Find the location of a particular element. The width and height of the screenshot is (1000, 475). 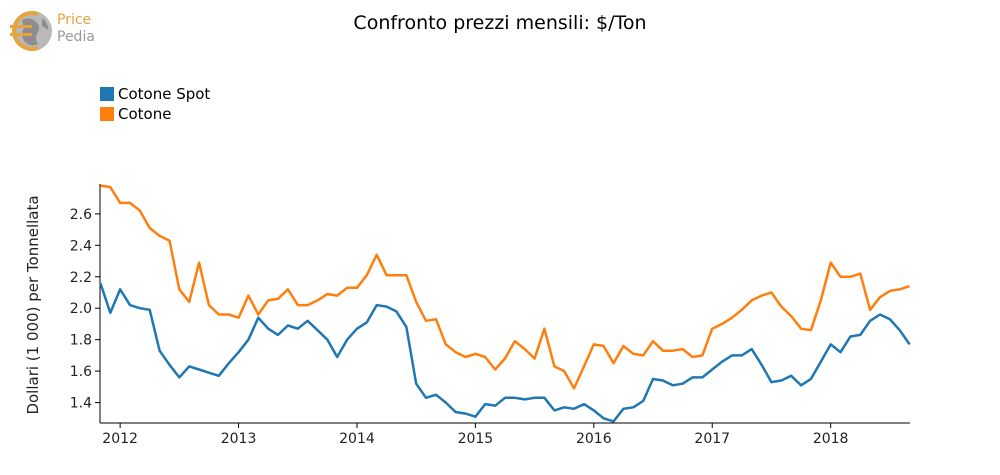

pricepedia-logo: Price Pedia is located at coordinates (63, 31).